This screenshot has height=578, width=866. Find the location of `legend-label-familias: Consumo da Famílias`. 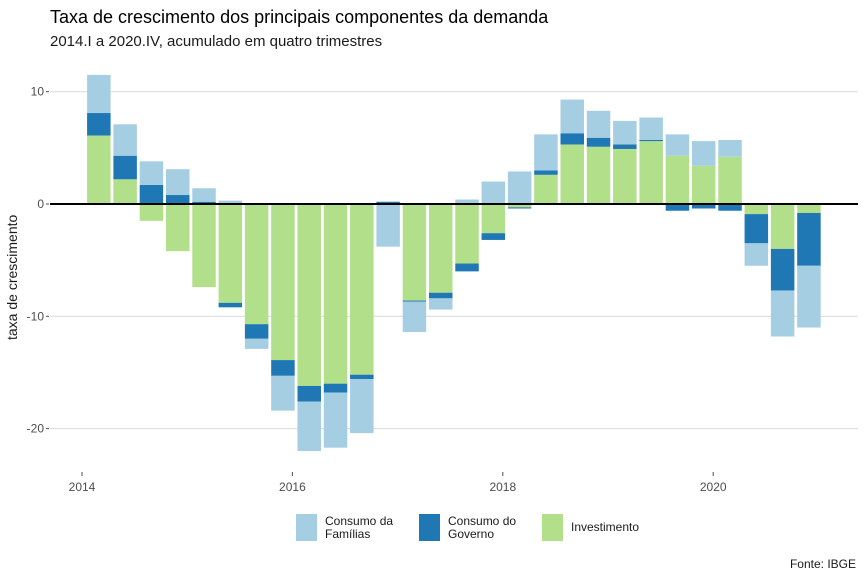

legend-label-familias: Consumo da Famílias is located at coordinates (359, 527).